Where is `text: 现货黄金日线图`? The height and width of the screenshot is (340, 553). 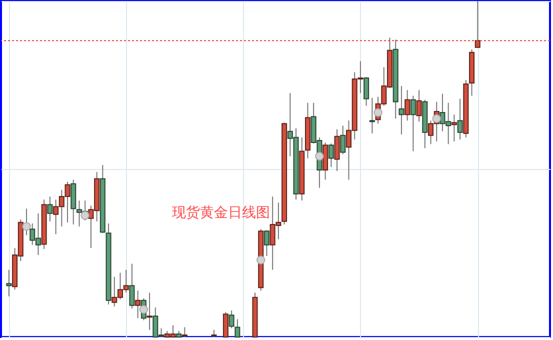
text: 现货黄金日线图 is located at coordinates (221, 213).